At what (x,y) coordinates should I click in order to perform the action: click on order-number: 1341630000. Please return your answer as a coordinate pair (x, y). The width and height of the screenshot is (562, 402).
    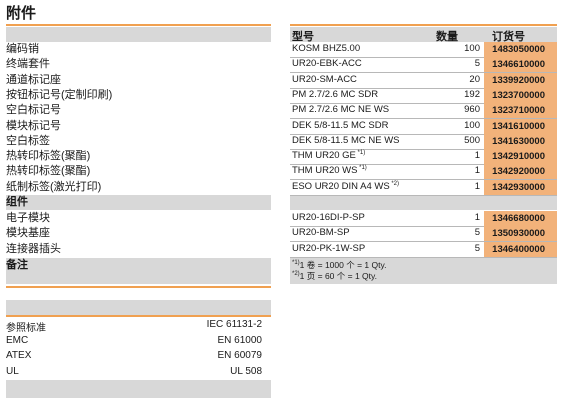
    Looking at the image, I should click on (518, 141).